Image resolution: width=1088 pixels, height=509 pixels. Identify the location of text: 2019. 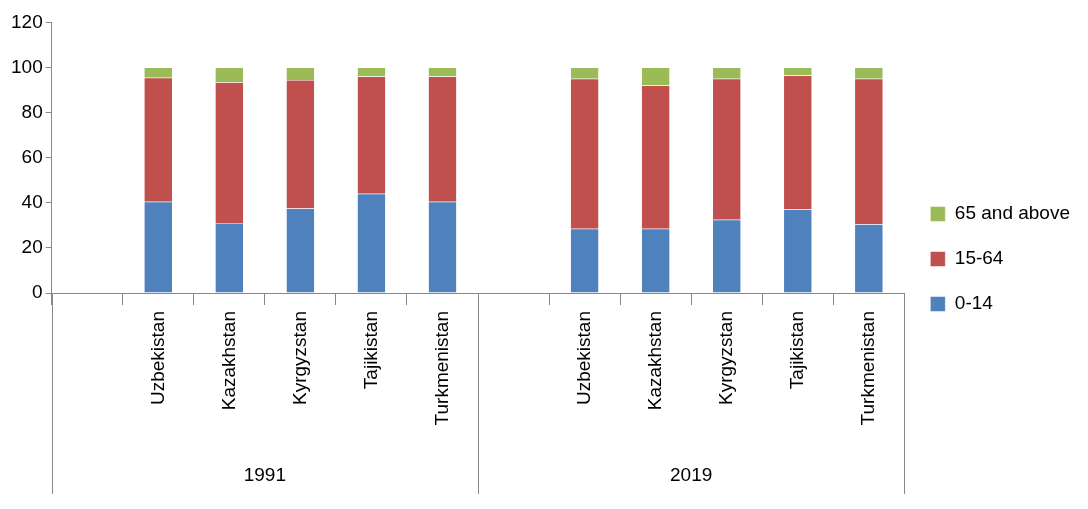
(691, 475).